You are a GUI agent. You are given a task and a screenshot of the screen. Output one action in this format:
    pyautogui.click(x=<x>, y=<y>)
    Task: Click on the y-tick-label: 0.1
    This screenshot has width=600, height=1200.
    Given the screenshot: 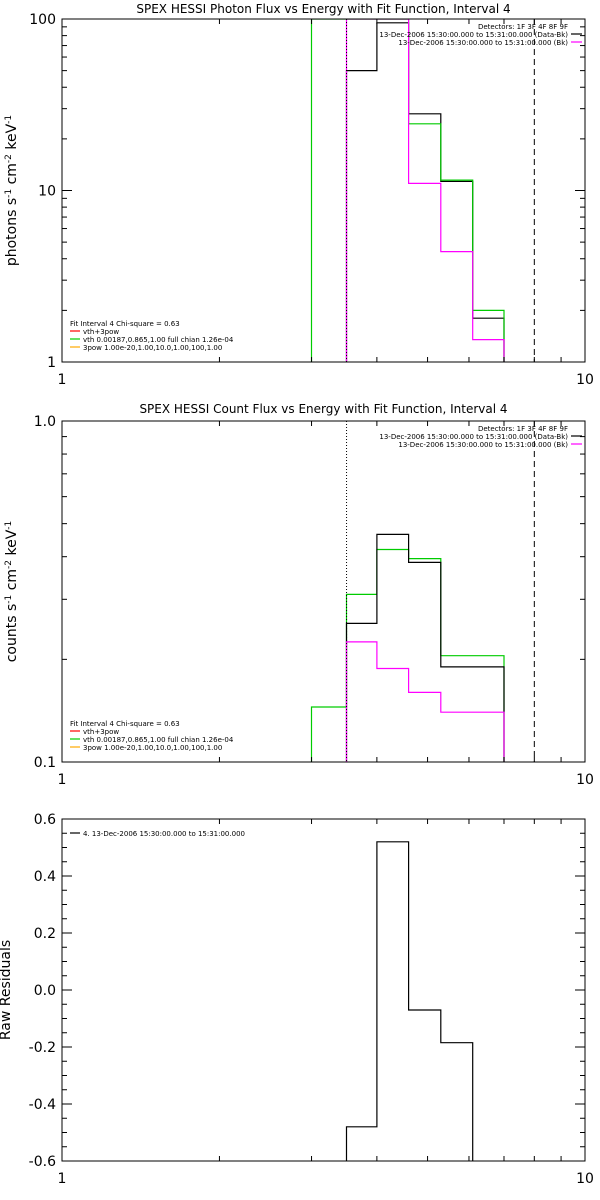 What is the action you would take?
    pyautogui.click(x=45, y=763)
    